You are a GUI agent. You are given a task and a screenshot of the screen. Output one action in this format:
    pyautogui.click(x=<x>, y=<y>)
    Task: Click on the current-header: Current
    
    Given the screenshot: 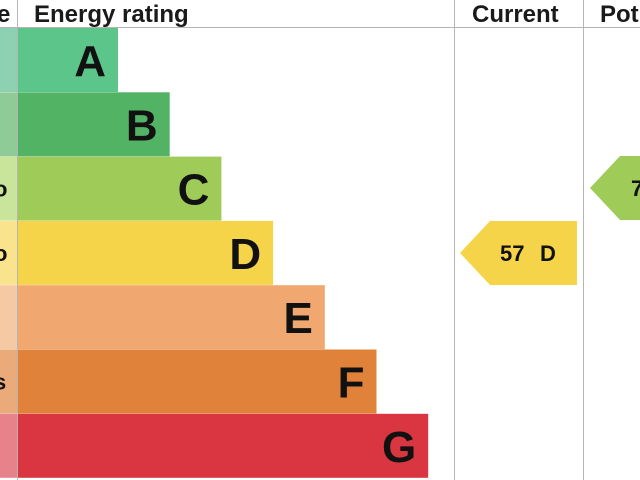 What is the action you would take?
    pyautogui.click(x=515, y=14)
    